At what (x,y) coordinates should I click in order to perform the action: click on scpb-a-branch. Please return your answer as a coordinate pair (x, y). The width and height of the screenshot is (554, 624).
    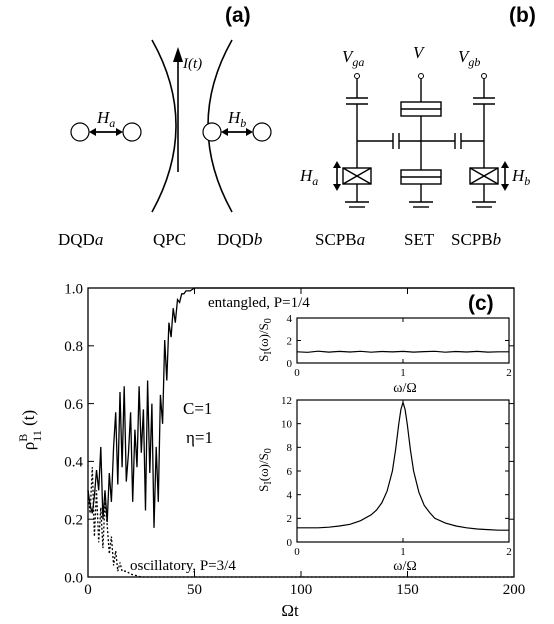
    Looking at the image, I should click on (367, 143).